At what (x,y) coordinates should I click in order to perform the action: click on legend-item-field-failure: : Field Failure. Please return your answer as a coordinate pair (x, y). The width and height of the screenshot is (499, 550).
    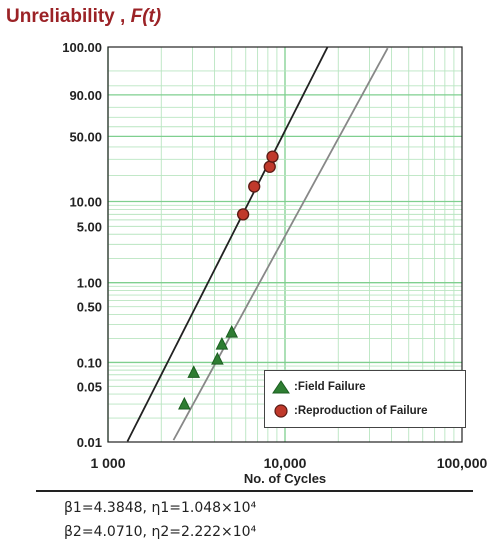
    Looking at the image, I should click on (318, 387).